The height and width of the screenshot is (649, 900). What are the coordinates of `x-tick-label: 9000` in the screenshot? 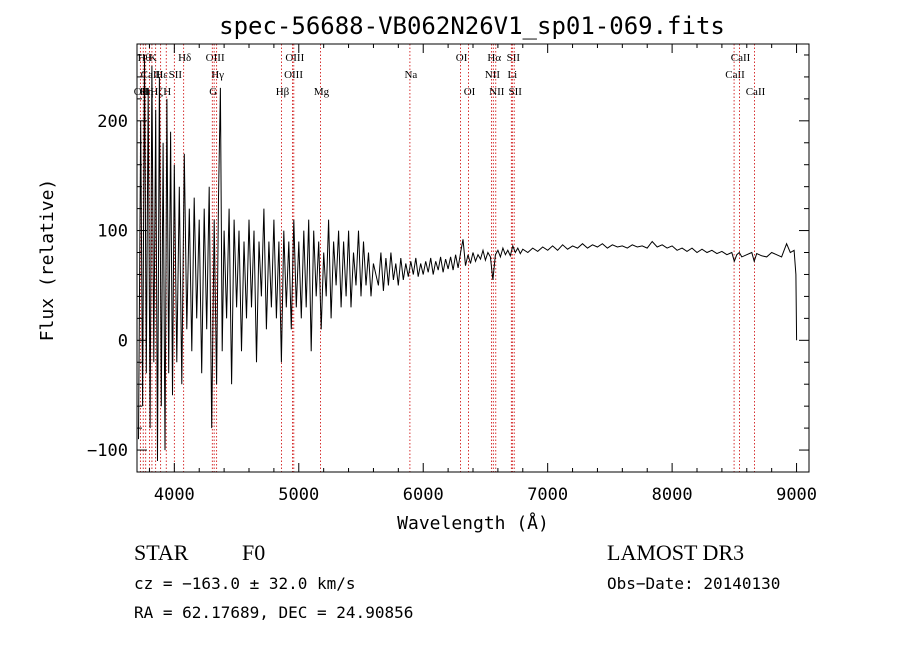 It's located at (796, 495).